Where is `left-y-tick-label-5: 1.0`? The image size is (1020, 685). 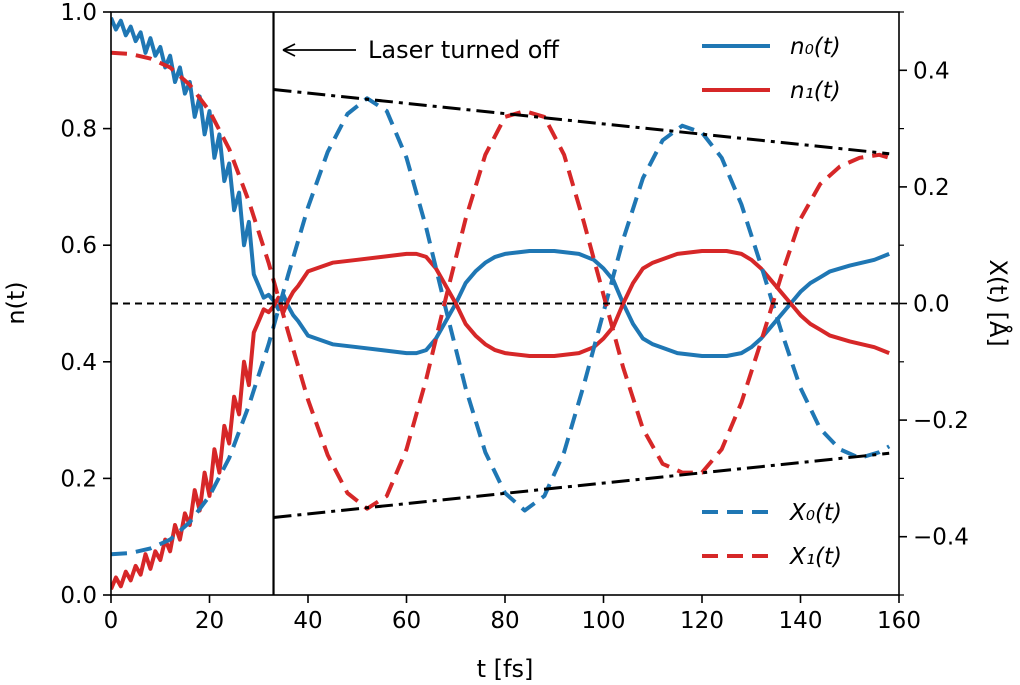 left-y-tick-label-5: 1.0 is located at coordinates (78, 13).